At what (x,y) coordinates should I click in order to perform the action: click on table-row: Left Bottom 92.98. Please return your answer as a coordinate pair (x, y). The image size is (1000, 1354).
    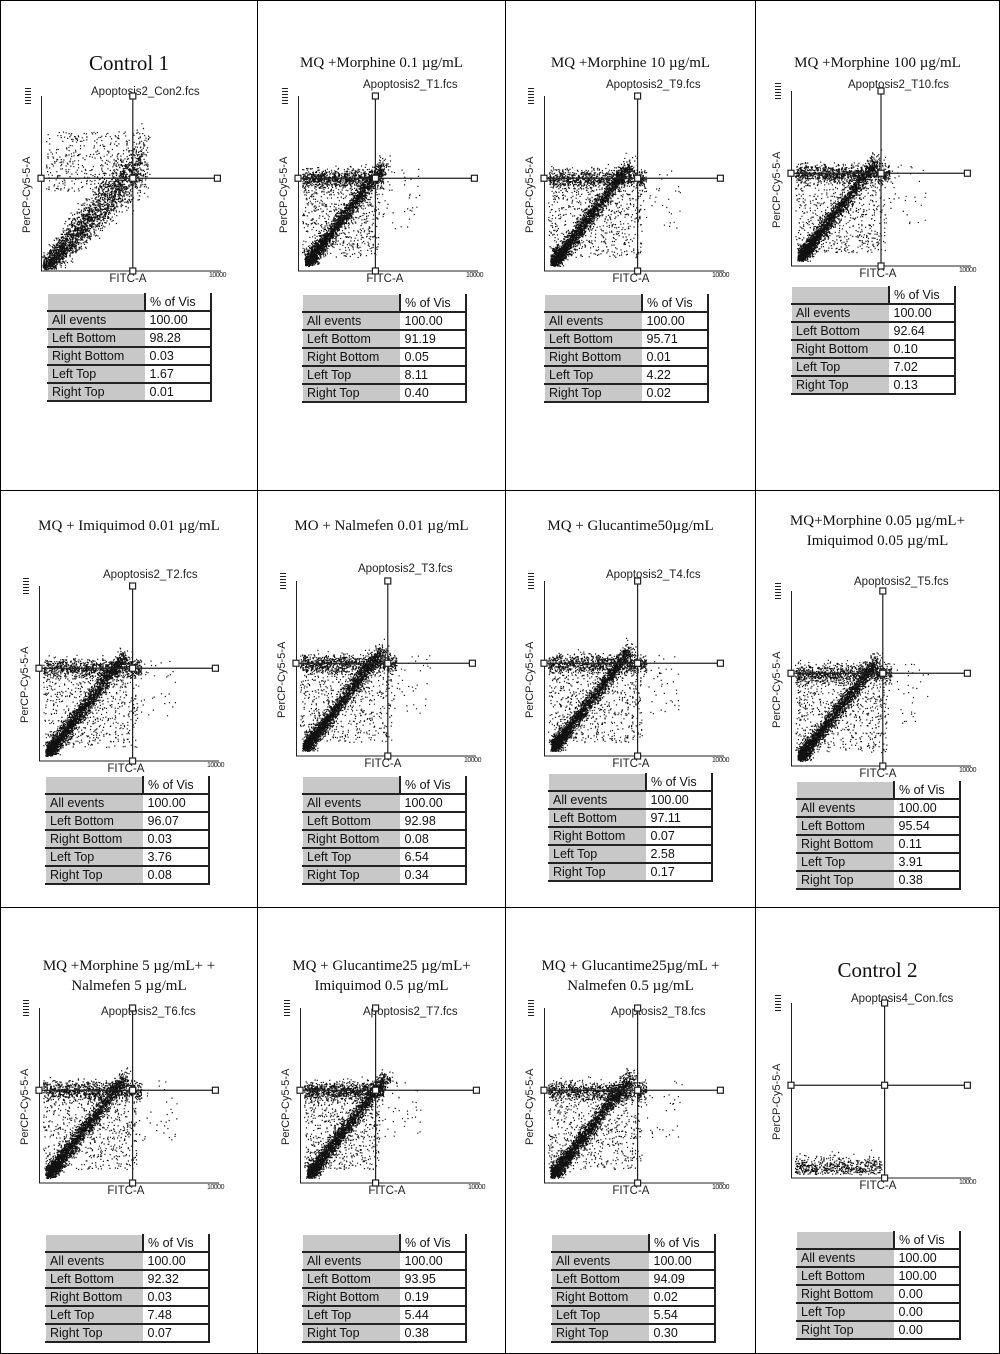
    Looking at the image, I should click on (384, 821).